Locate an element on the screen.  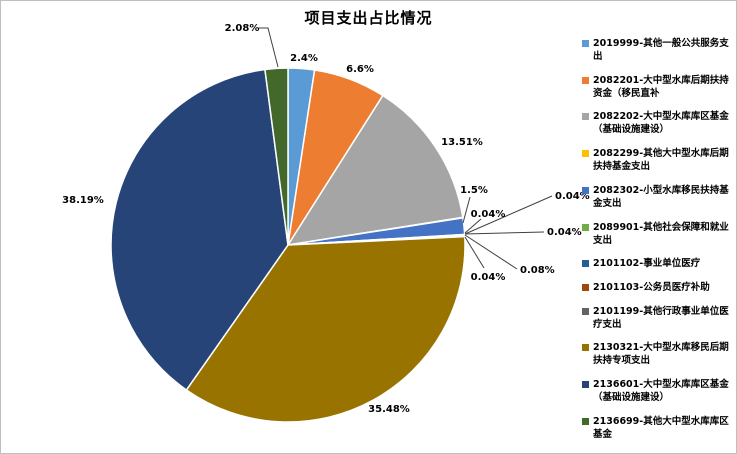
pct-label-2101102: 0.04% is located at coordinates (564, 232).